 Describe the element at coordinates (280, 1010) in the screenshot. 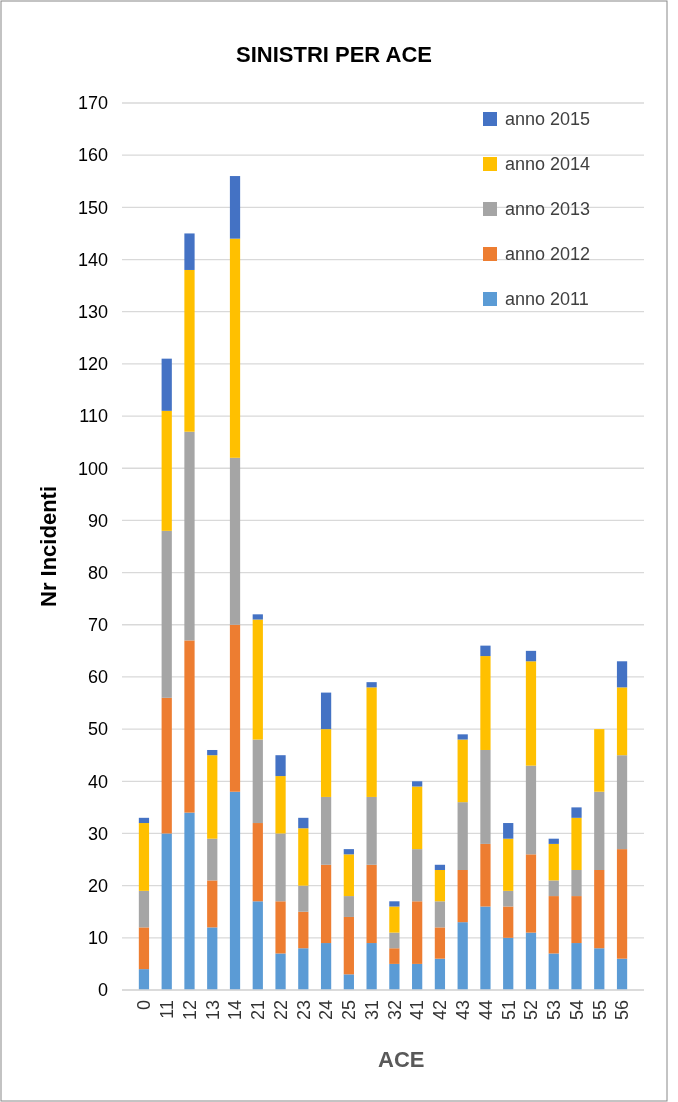

I see `x-tick-label: 22` at that location.